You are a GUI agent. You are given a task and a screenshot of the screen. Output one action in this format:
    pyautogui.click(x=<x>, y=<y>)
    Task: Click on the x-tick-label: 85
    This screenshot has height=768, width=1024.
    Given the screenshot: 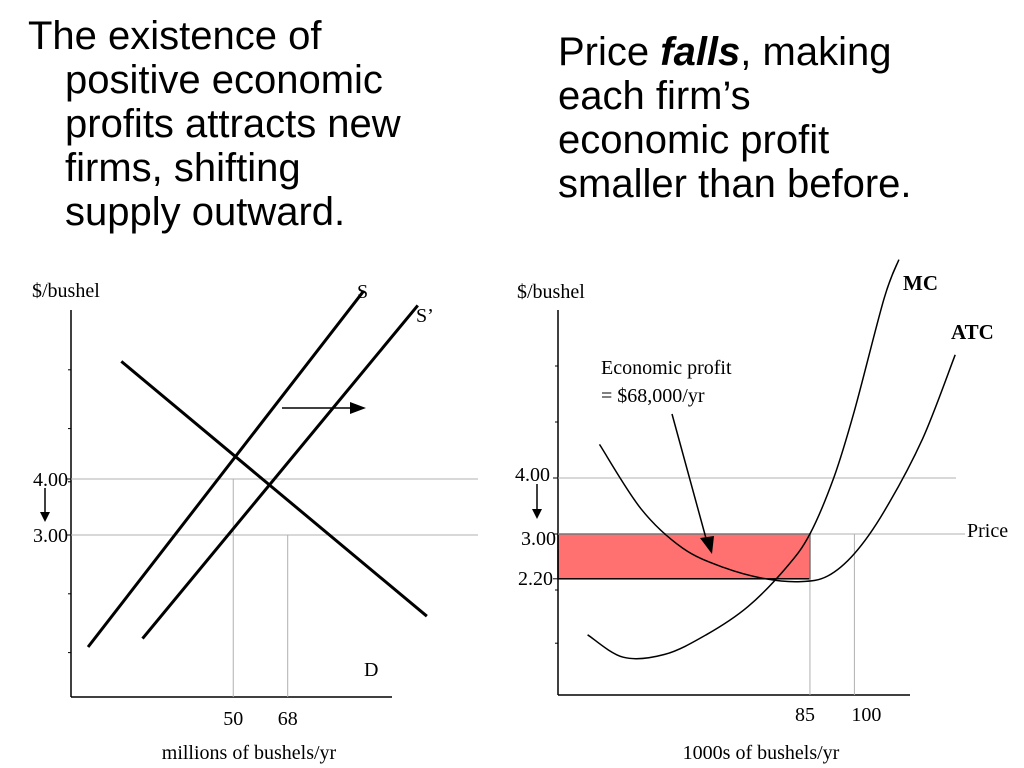 What is the action you would take?
    pyautogui.click(x=805, y=715)
    